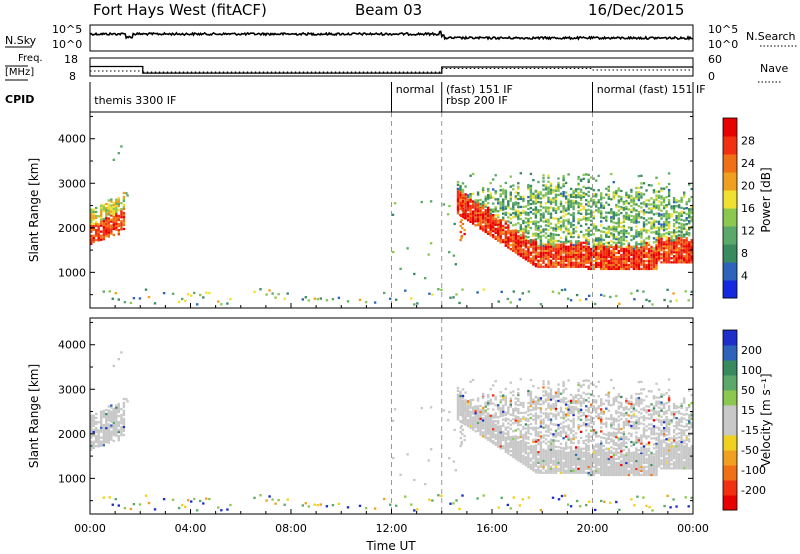  What do you see at coordinates (723, 44) in the screenshot?
I see `nsearch-tick-bottom: 10^0` at bounding box center [723, 44].